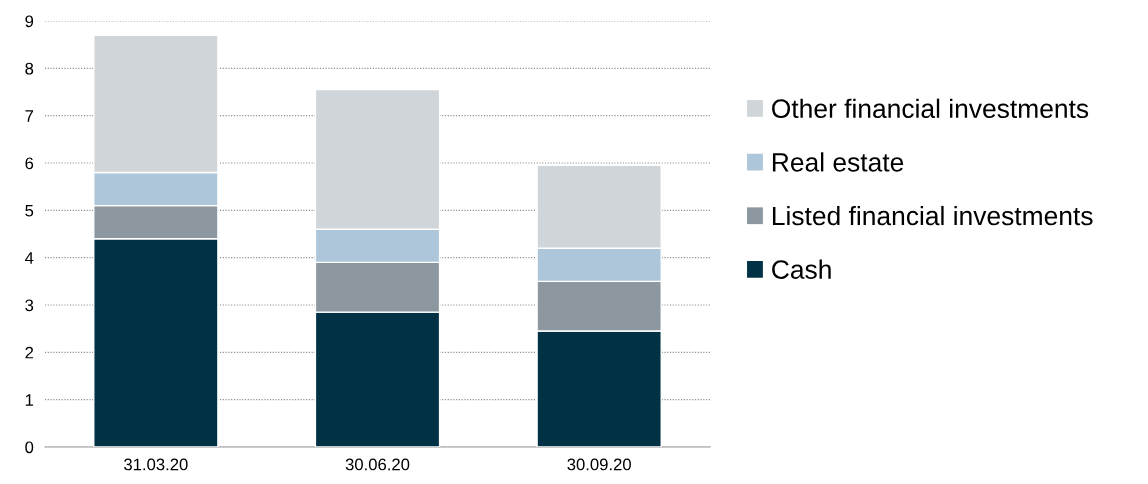 The image size is (1148, 484). What do you see at coordinates (29, 258) in the screenshot?
I see `y-tick-label: 4` at bounding box center [29, 258].